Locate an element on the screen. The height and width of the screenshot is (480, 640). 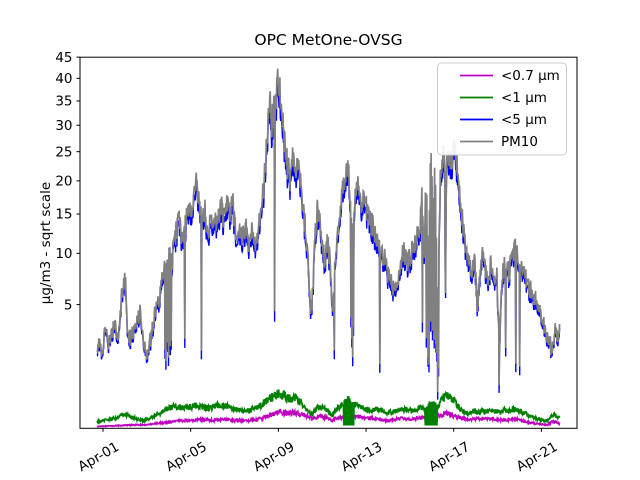
chart-title: OPC MetOne-OVSG is located at coordinates (328, 40).